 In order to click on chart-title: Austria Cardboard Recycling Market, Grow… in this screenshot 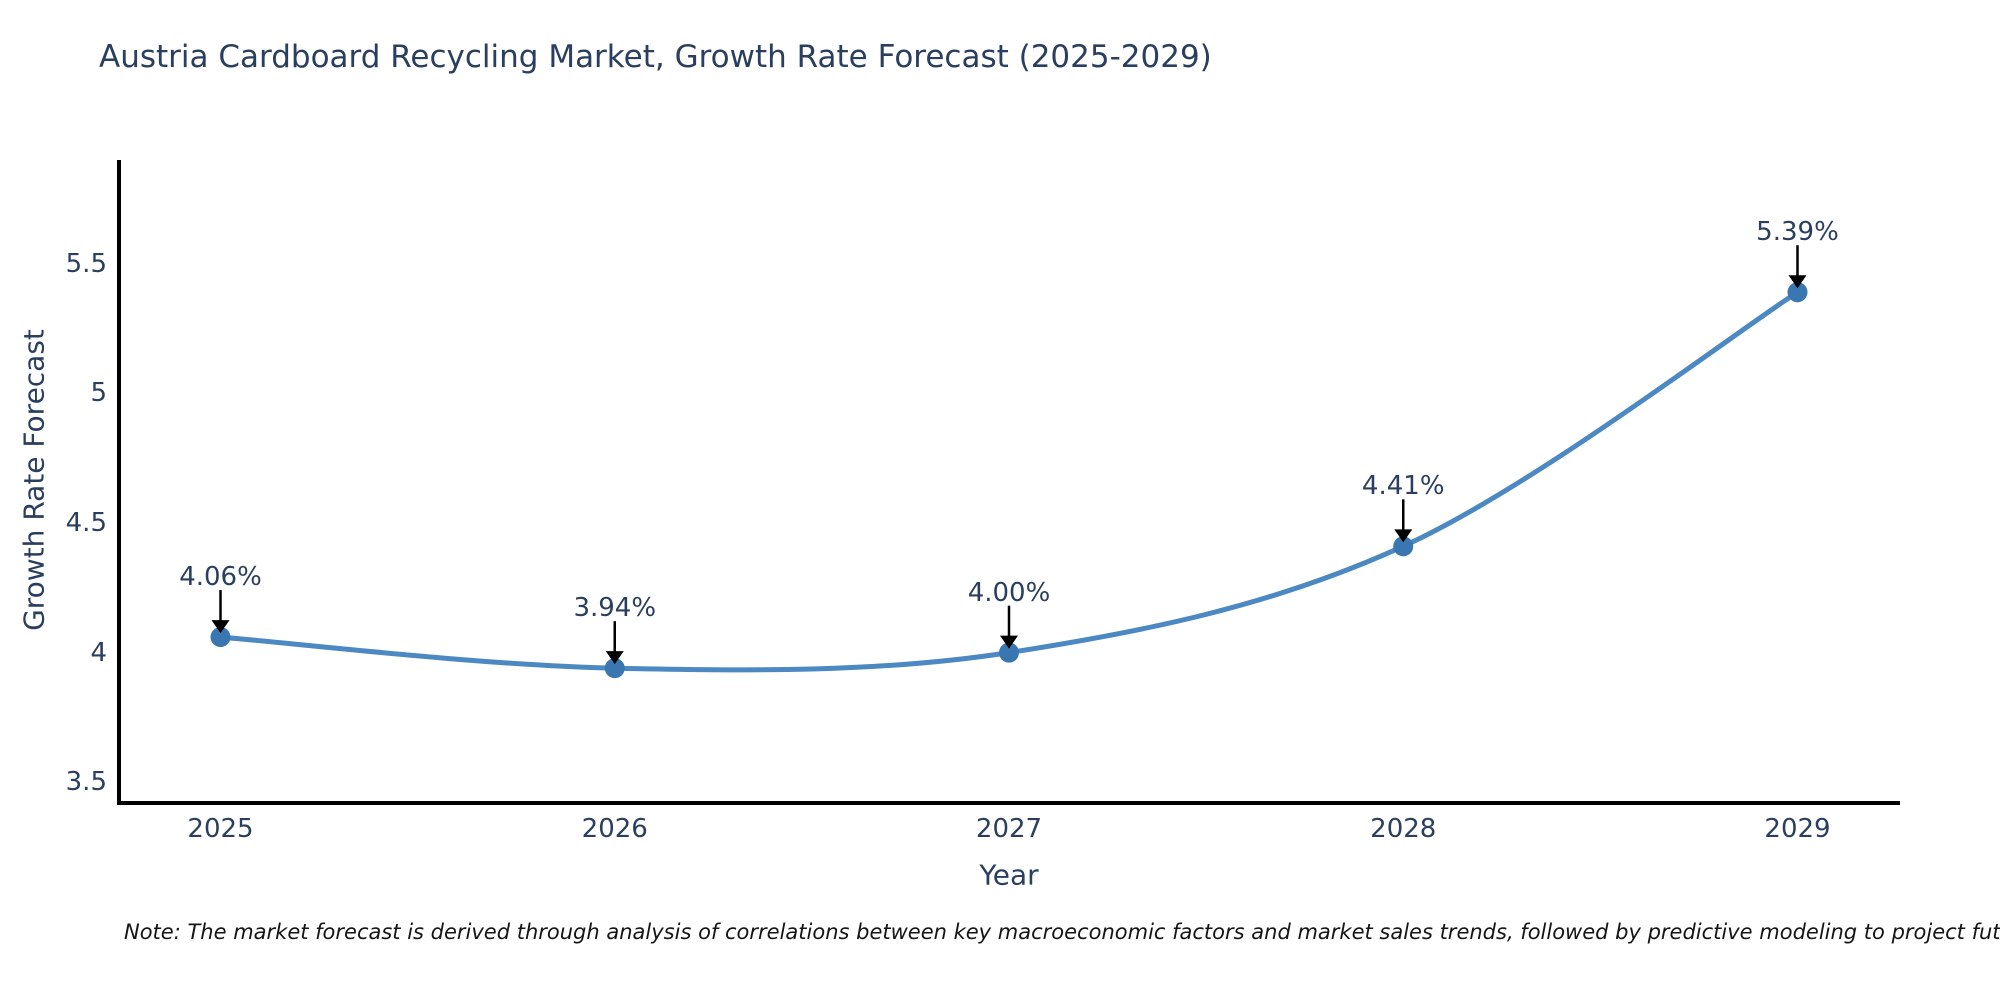, I will do `click(655, 57)`.